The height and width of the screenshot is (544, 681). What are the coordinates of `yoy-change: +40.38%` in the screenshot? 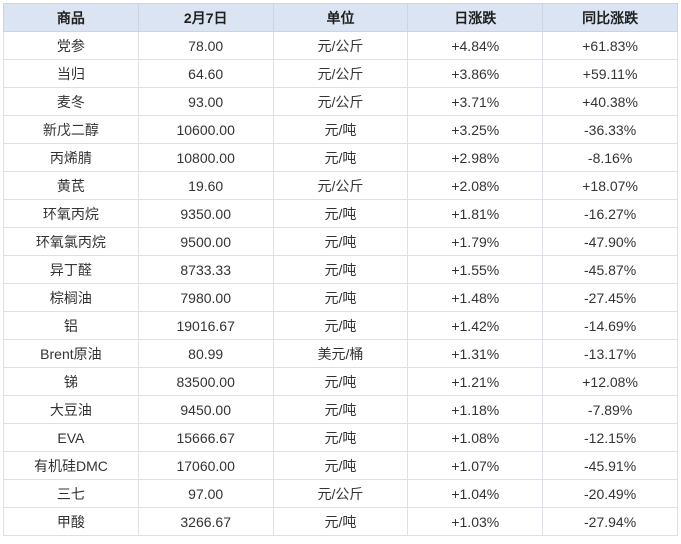 It's located at (610, 101).